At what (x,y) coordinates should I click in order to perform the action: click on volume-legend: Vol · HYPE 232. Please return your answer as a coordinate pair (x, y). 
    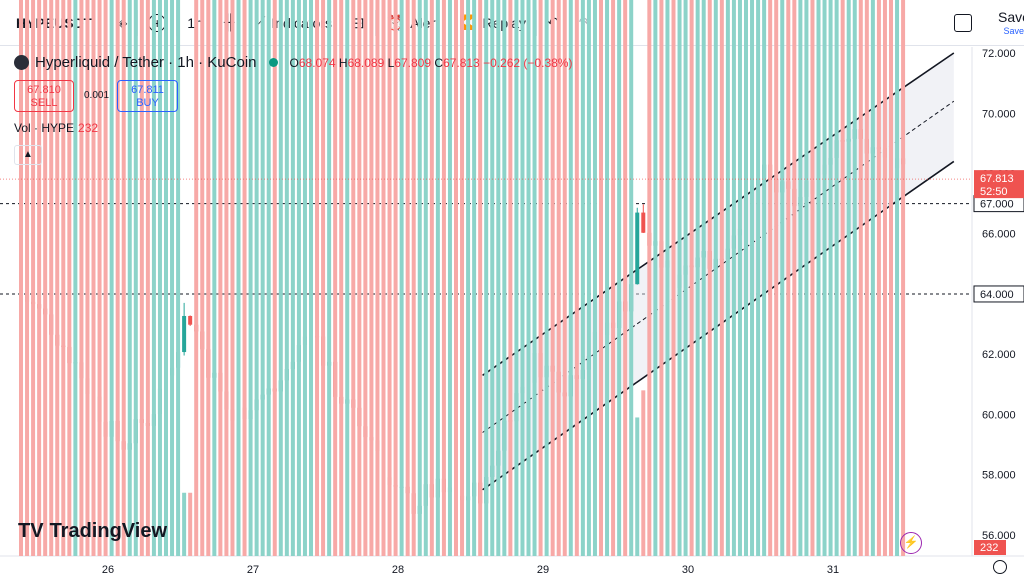
    Looking at the image, I should click on (56, 128).